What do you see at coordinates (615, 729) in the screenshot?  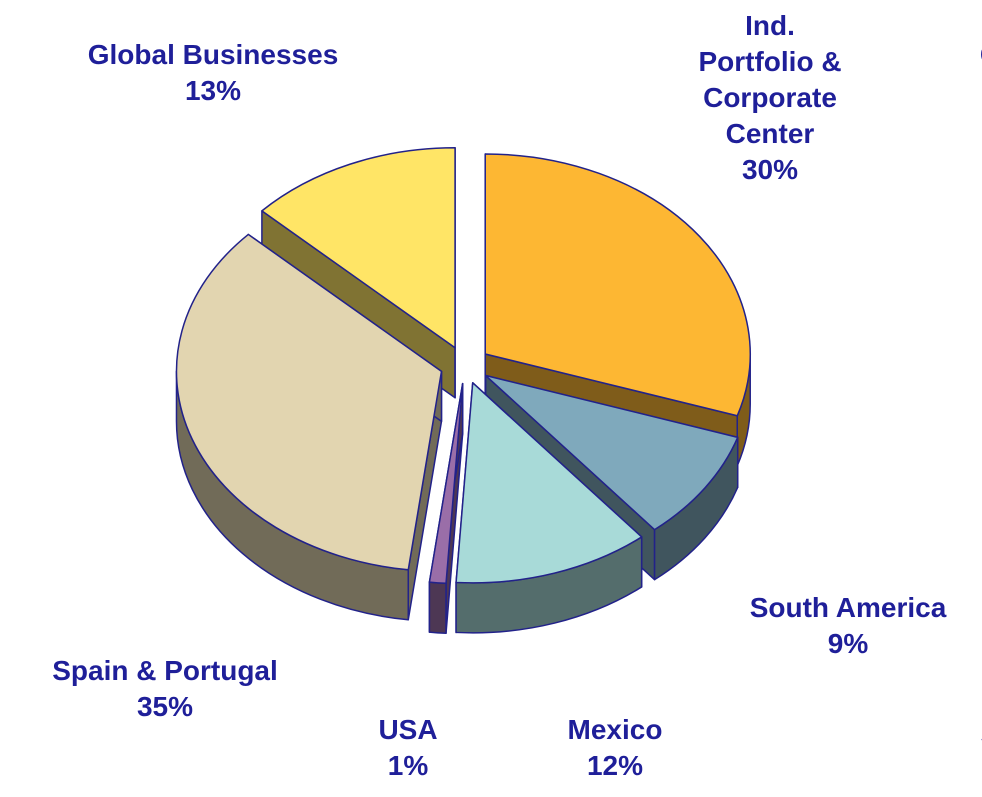 I see `category-label: Mexico` at bounding box center [615, 729].